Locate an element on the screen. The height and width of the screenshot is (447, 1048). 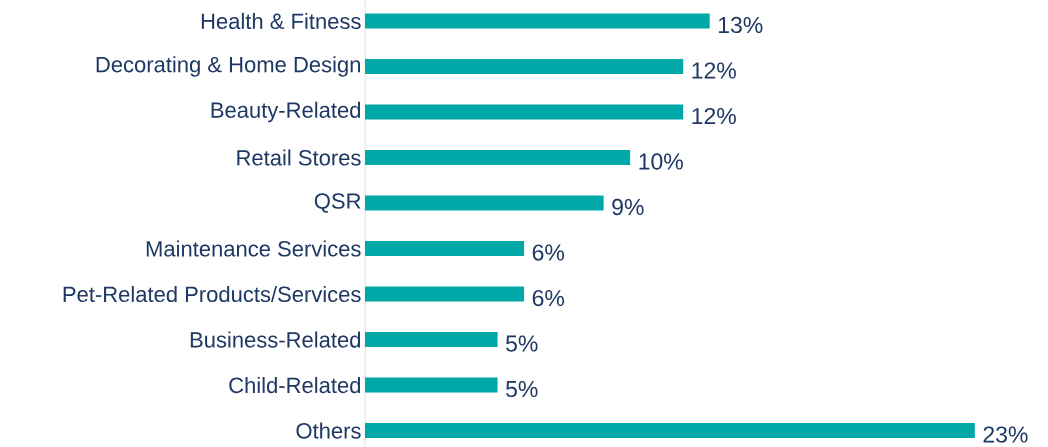
y-tick-label: Beauty-Related is located at coordinates (286, 112).